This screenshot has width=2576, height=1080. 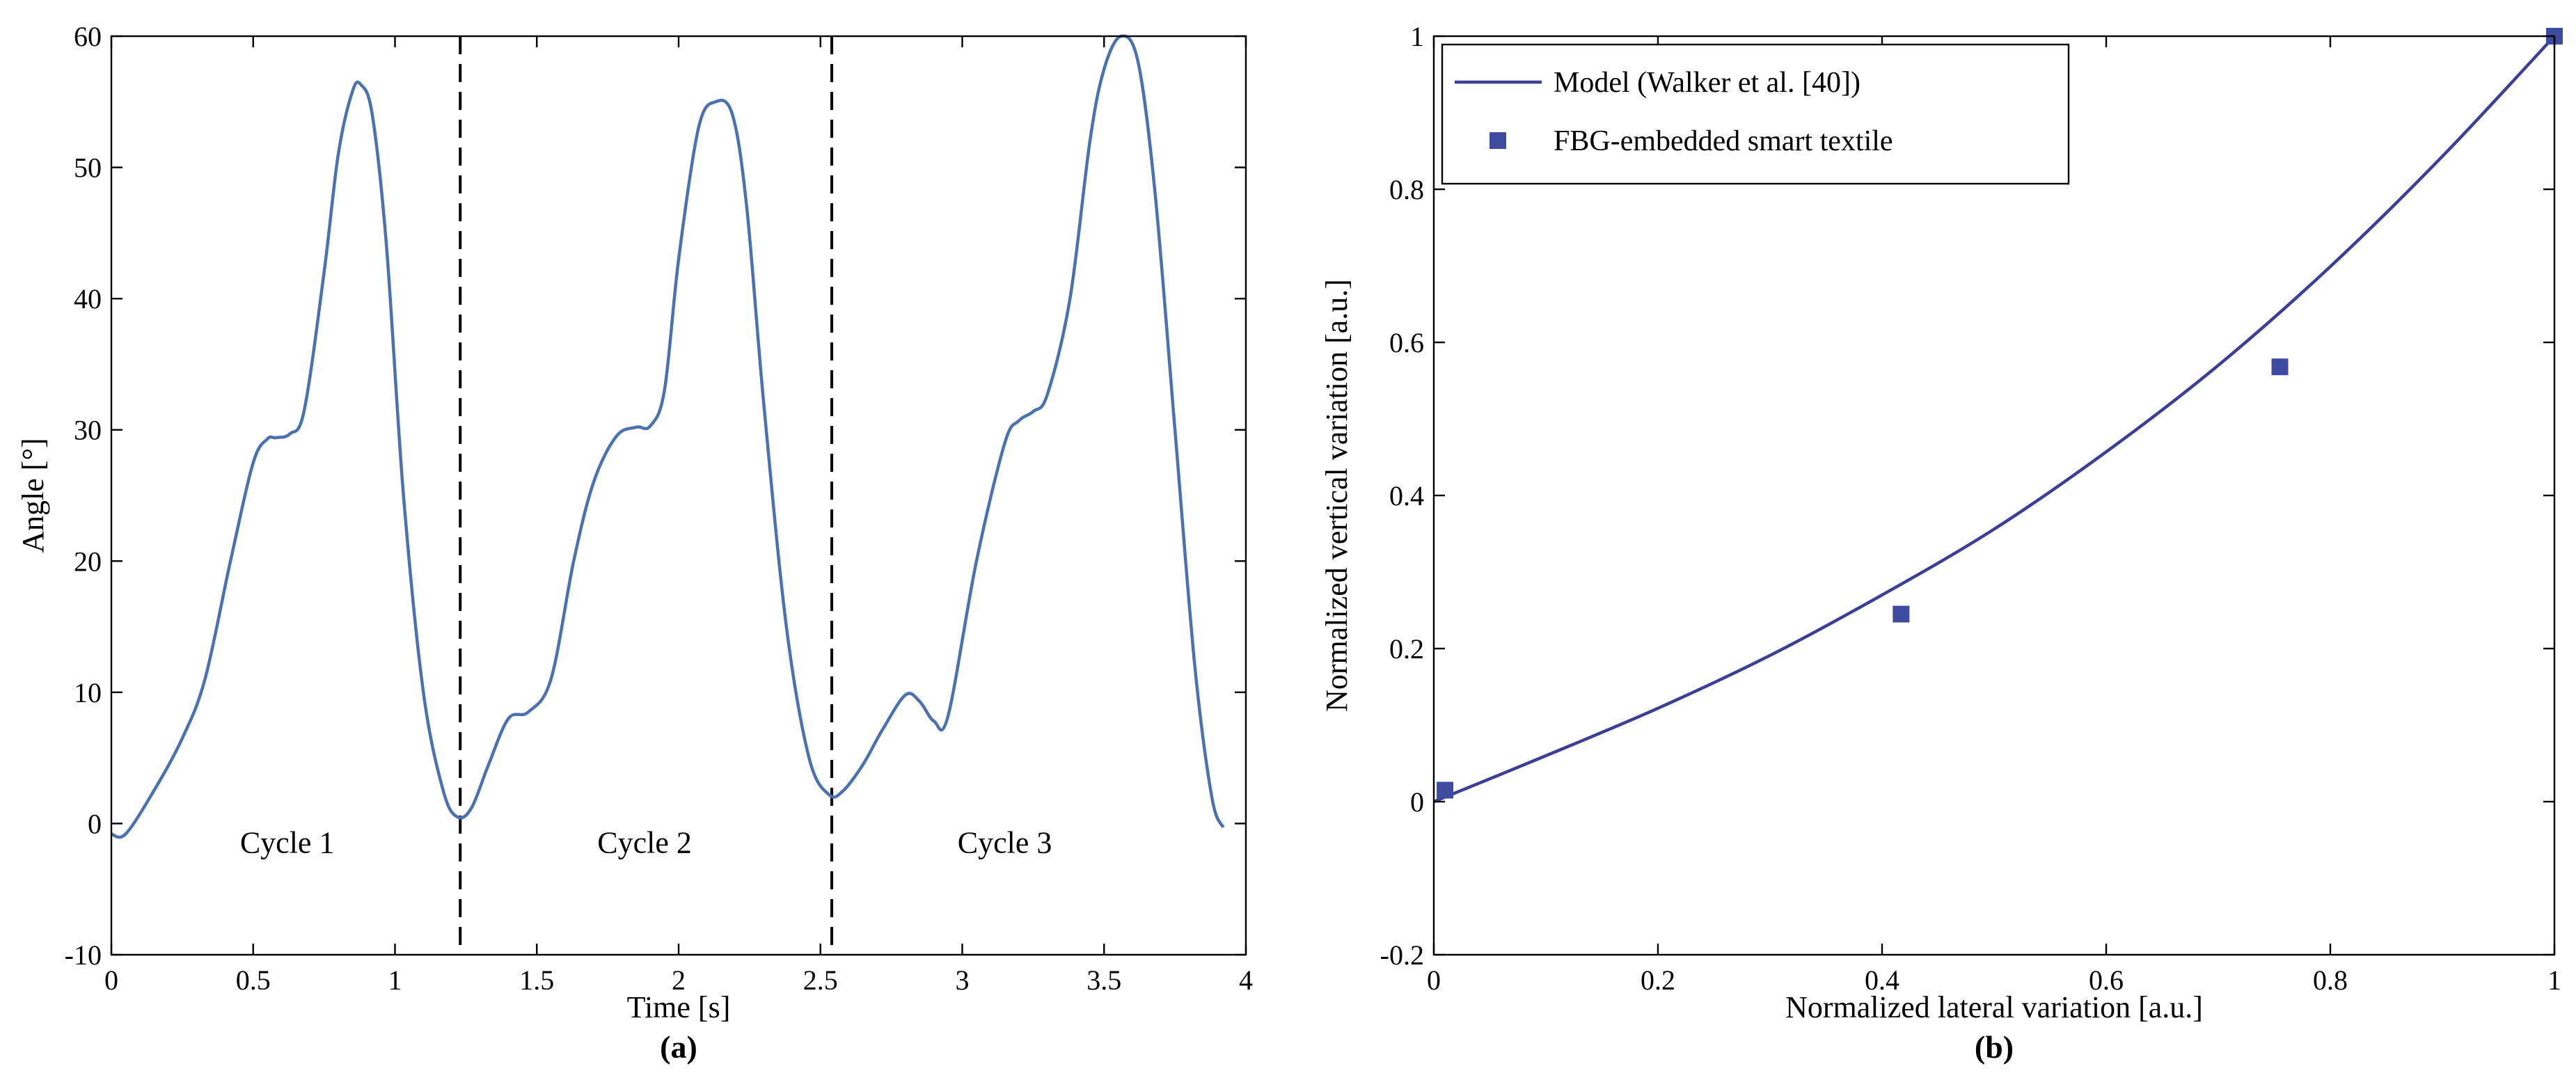 What do you see at coordinates (1434, 980) in the screenshot?
I see `b-xtick-label: 0` at bounding box center [1434, 980].